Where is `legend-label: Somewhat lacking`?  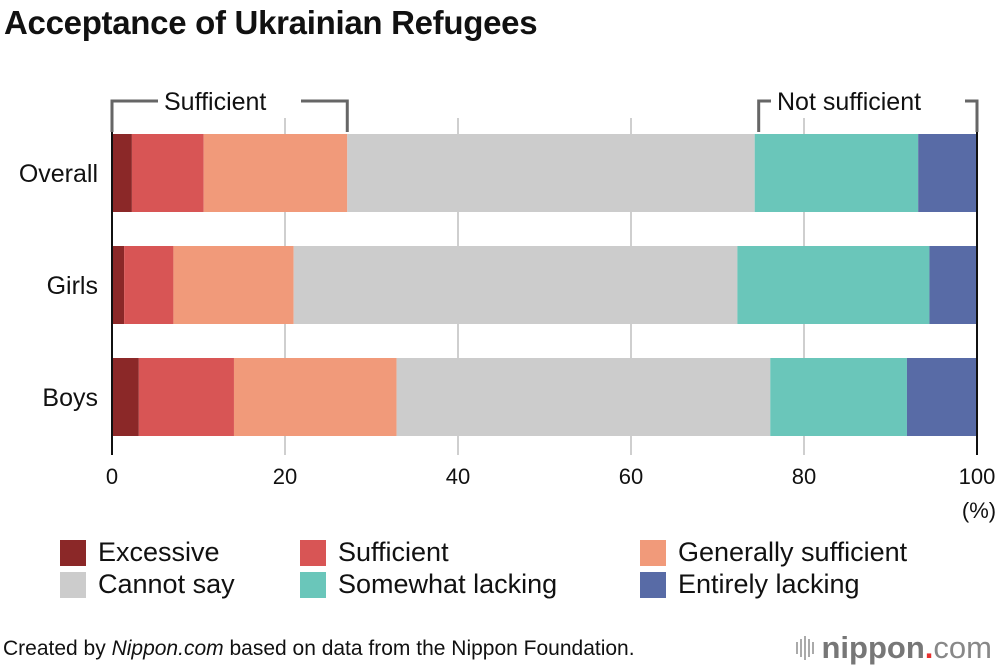 legend-label: Somewhat lacking is located at coordinates (448, 584).